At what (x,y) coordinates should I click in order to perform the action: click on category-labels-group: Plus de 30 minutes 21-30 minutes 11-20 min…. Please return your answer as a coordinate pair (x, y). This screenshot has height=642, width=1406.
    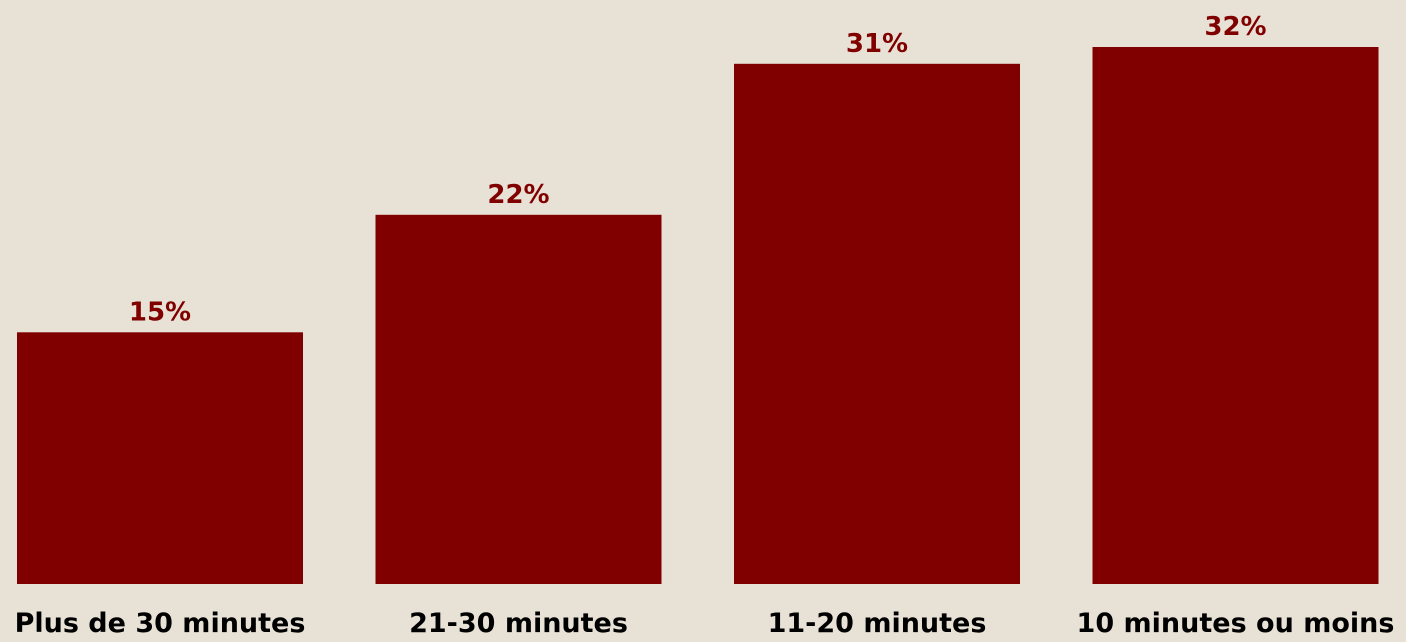
    Looking at the image, I should click on (705, 623).